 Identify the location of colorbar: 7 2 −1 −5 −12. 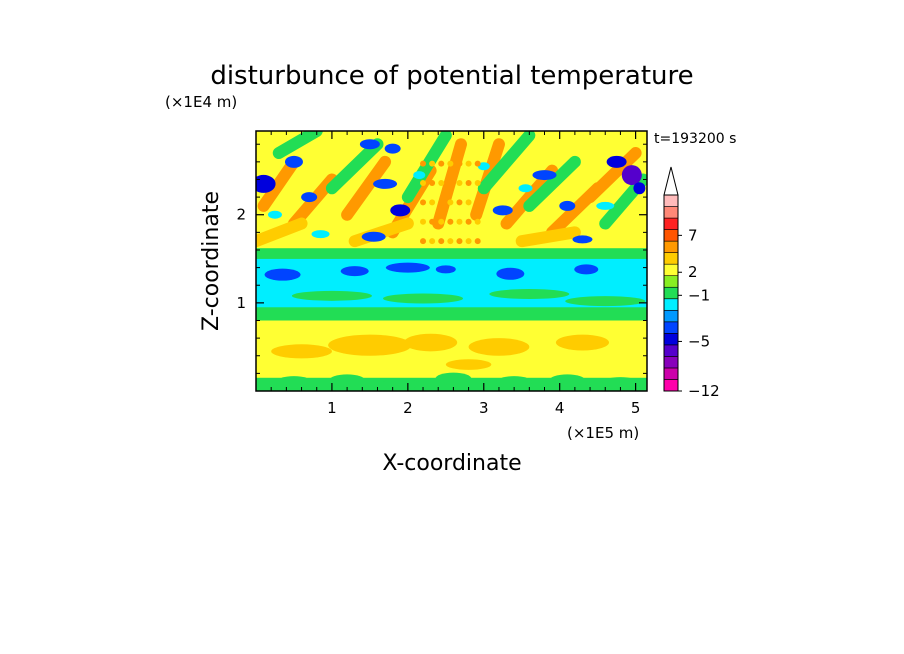
(691, 283).